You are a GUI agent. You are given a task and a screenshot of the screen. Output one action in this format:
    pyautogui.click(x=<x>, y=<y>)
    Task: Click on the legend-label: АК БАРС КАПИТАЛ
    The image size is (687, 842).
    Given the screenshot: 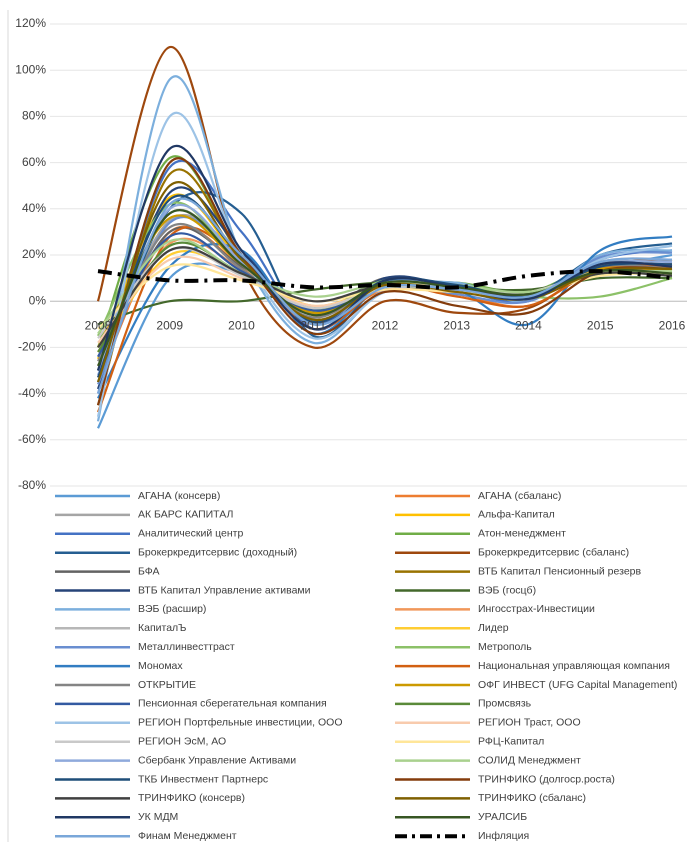 What is the action you would take?
    pyautogui.click(x=185, y=515)
    